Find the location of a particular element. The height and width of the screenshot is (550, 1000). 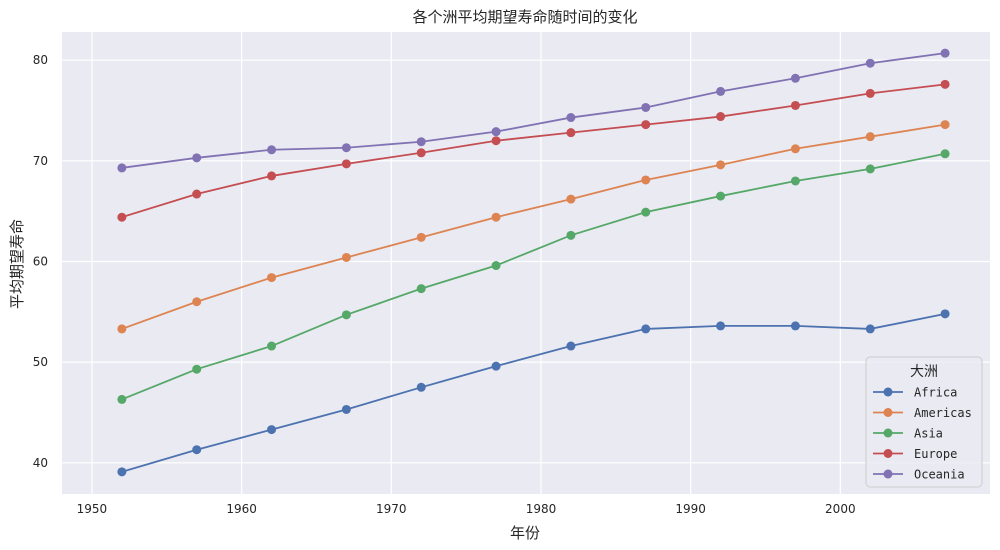

y-tick-label: 50 is located at coordinates (40, 362).